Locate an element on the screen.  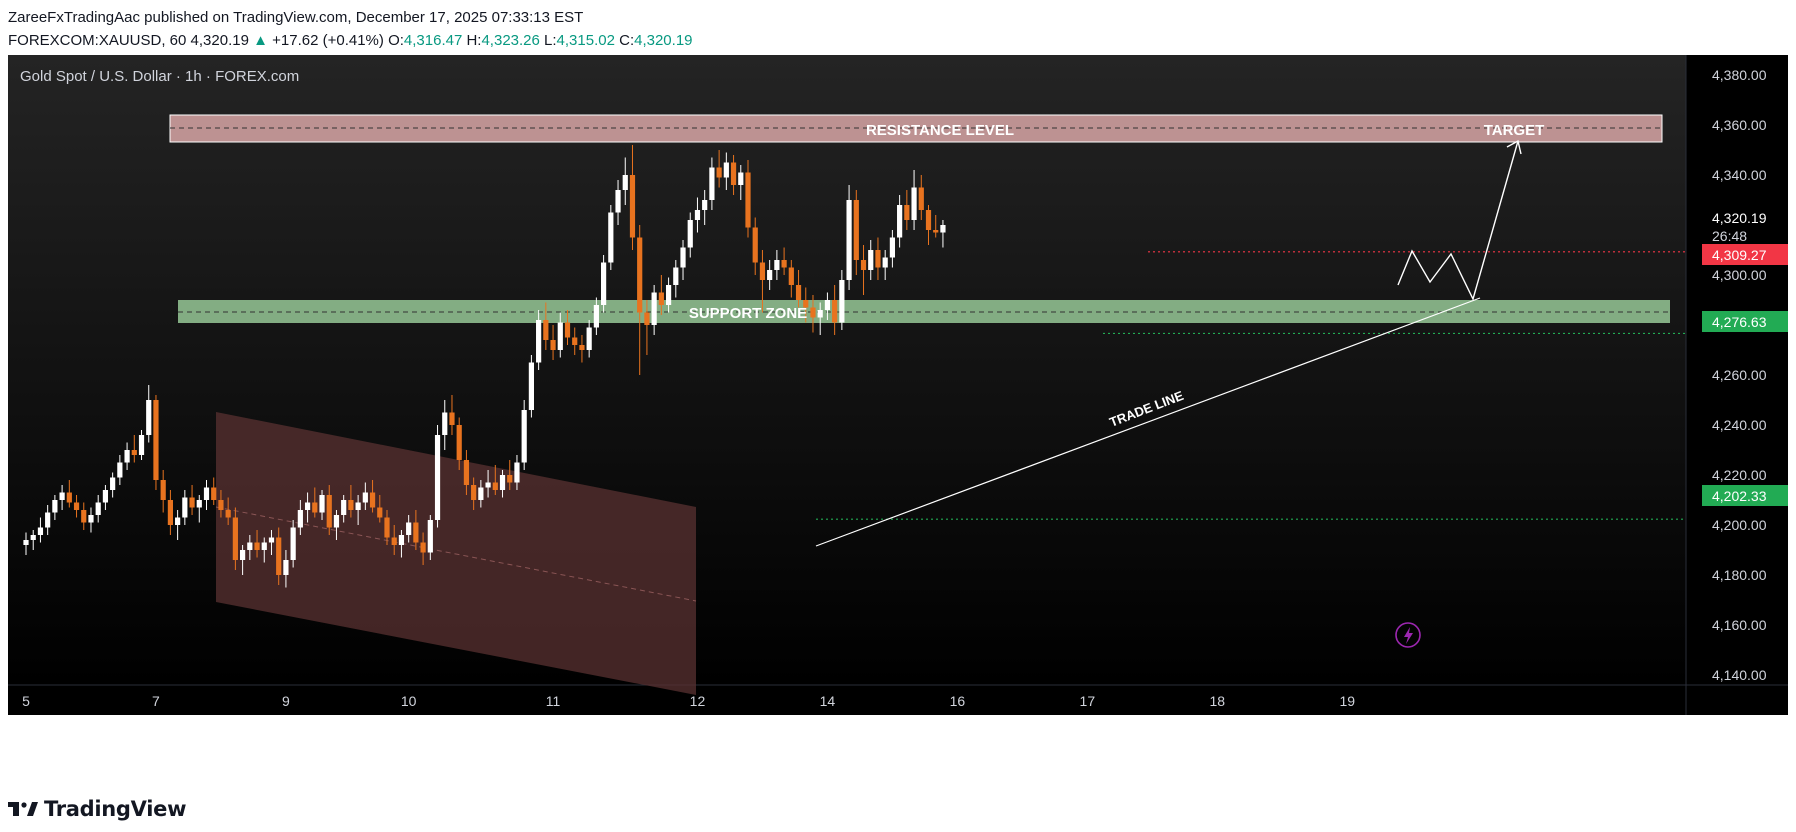
prev-close-tag: 4,309.27 is located at coordinates (1745, 254).